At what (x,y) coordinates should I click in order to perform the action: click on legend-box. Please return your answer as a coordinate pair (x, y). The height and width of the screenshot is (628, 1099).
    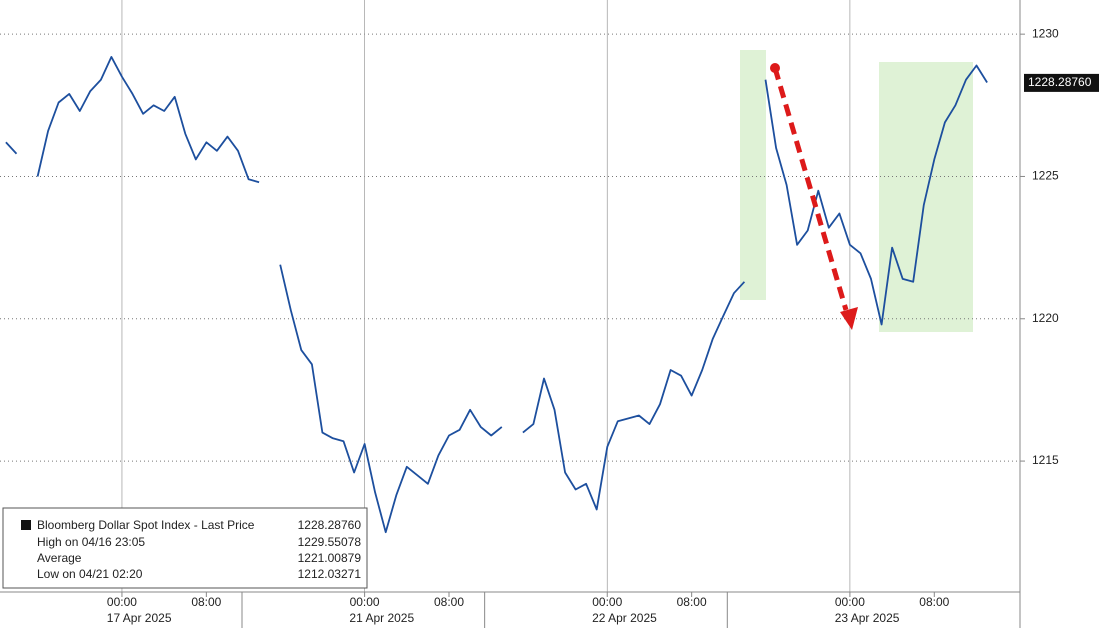
    Looking at the image, I should click on (185, 548).